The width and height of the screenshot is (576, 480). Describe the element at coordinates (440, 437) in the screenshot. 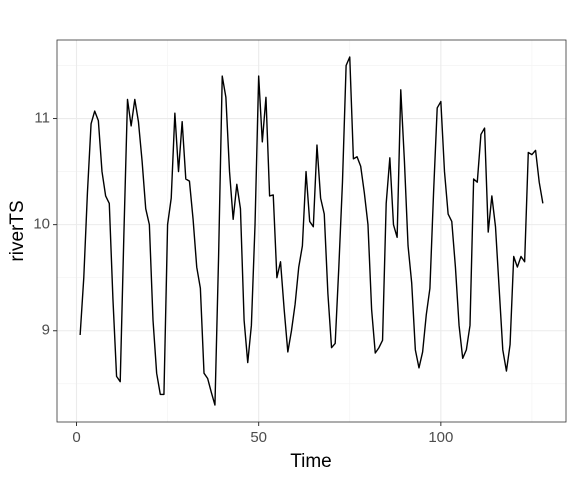

I see `x-tick-label: 100` at that location.